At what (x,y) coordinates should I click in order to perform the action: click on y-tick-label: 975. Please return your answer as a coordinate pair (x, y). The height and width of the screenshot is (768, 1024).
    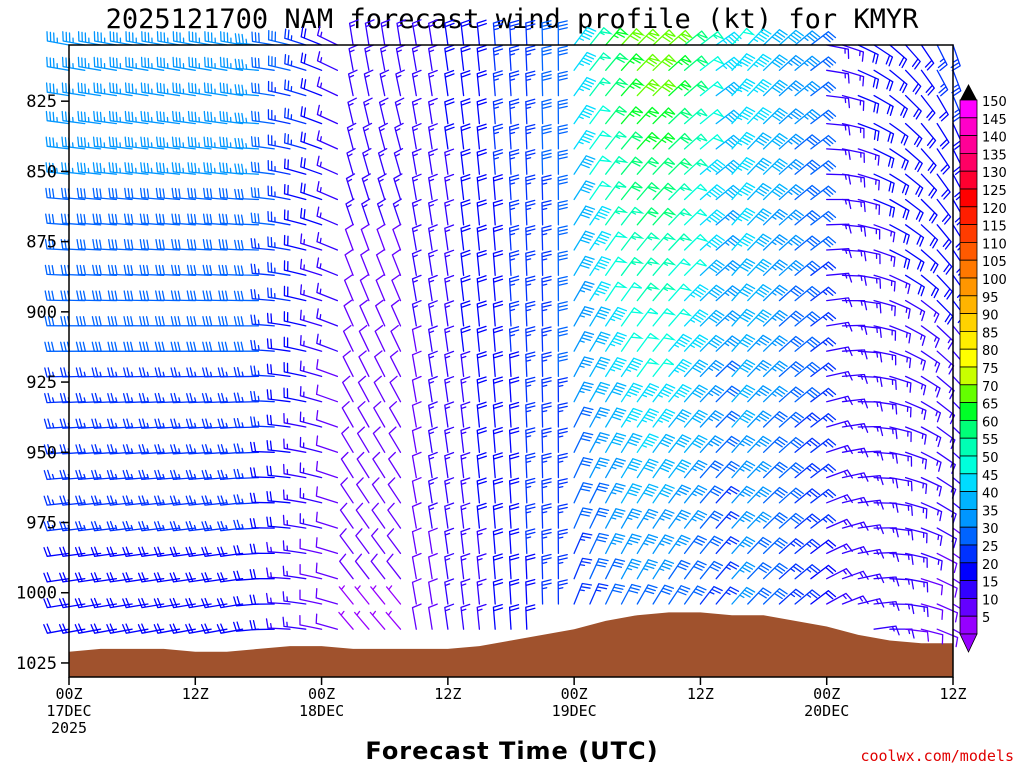
    Looking at the image, I should click on (41, 524).